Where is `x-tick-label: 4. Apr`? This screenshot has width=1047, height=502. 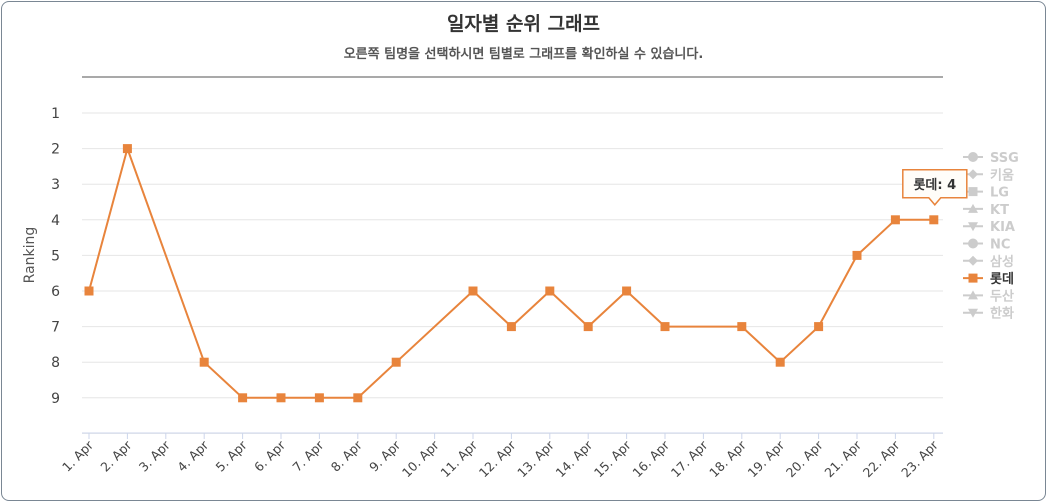
x-tick-label: 4. Apr is located at coordinates (193, 456).